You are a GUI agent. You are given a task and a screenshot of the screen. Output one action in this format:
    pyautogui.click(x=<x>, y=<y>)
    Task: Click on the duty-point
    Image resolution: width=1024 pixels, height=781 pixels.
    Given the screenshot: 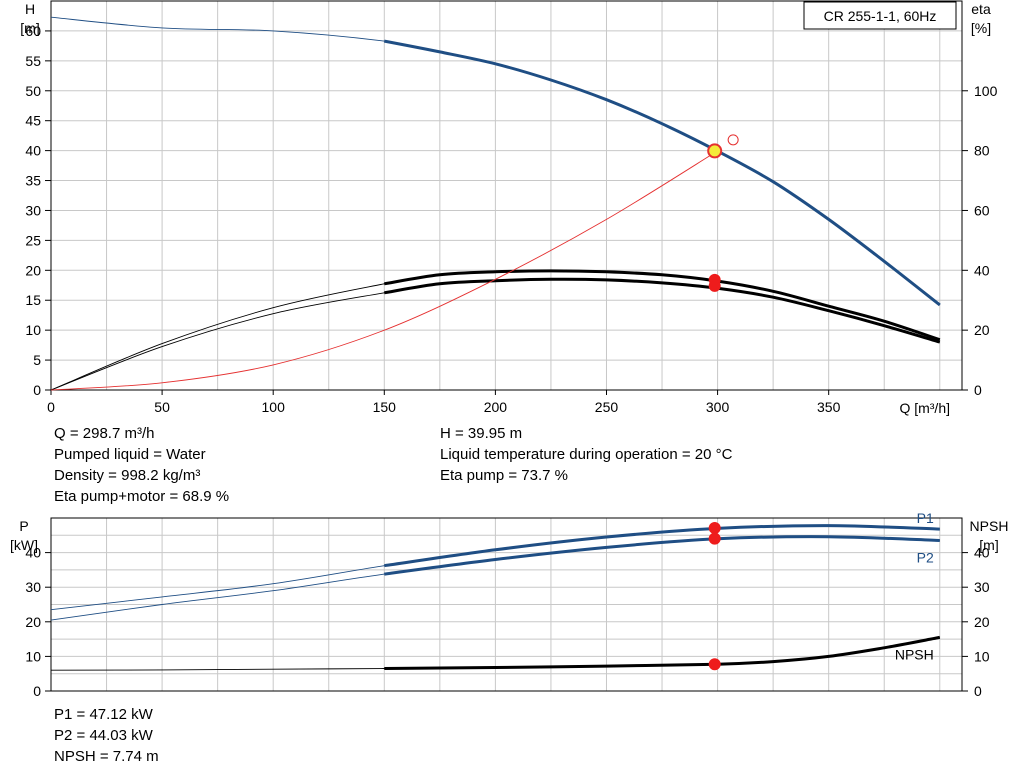 What is the action you would take?
    pyautogui.click(x=715, y=151)
    